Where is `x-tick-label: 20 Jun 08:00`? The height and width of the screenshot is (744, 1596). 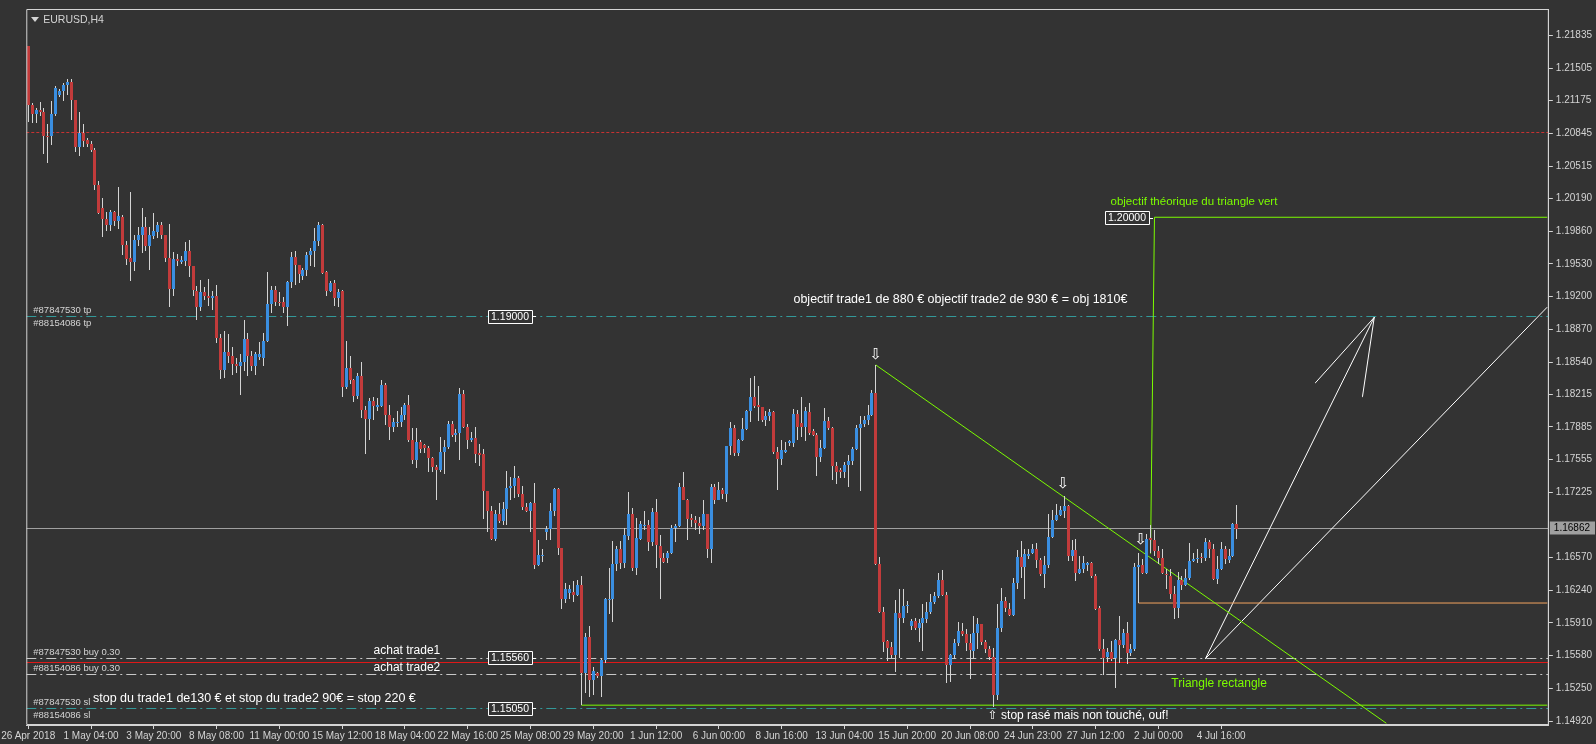
x-tick-label: 20 Jun 08:00 is located at coordinates (970, 735).